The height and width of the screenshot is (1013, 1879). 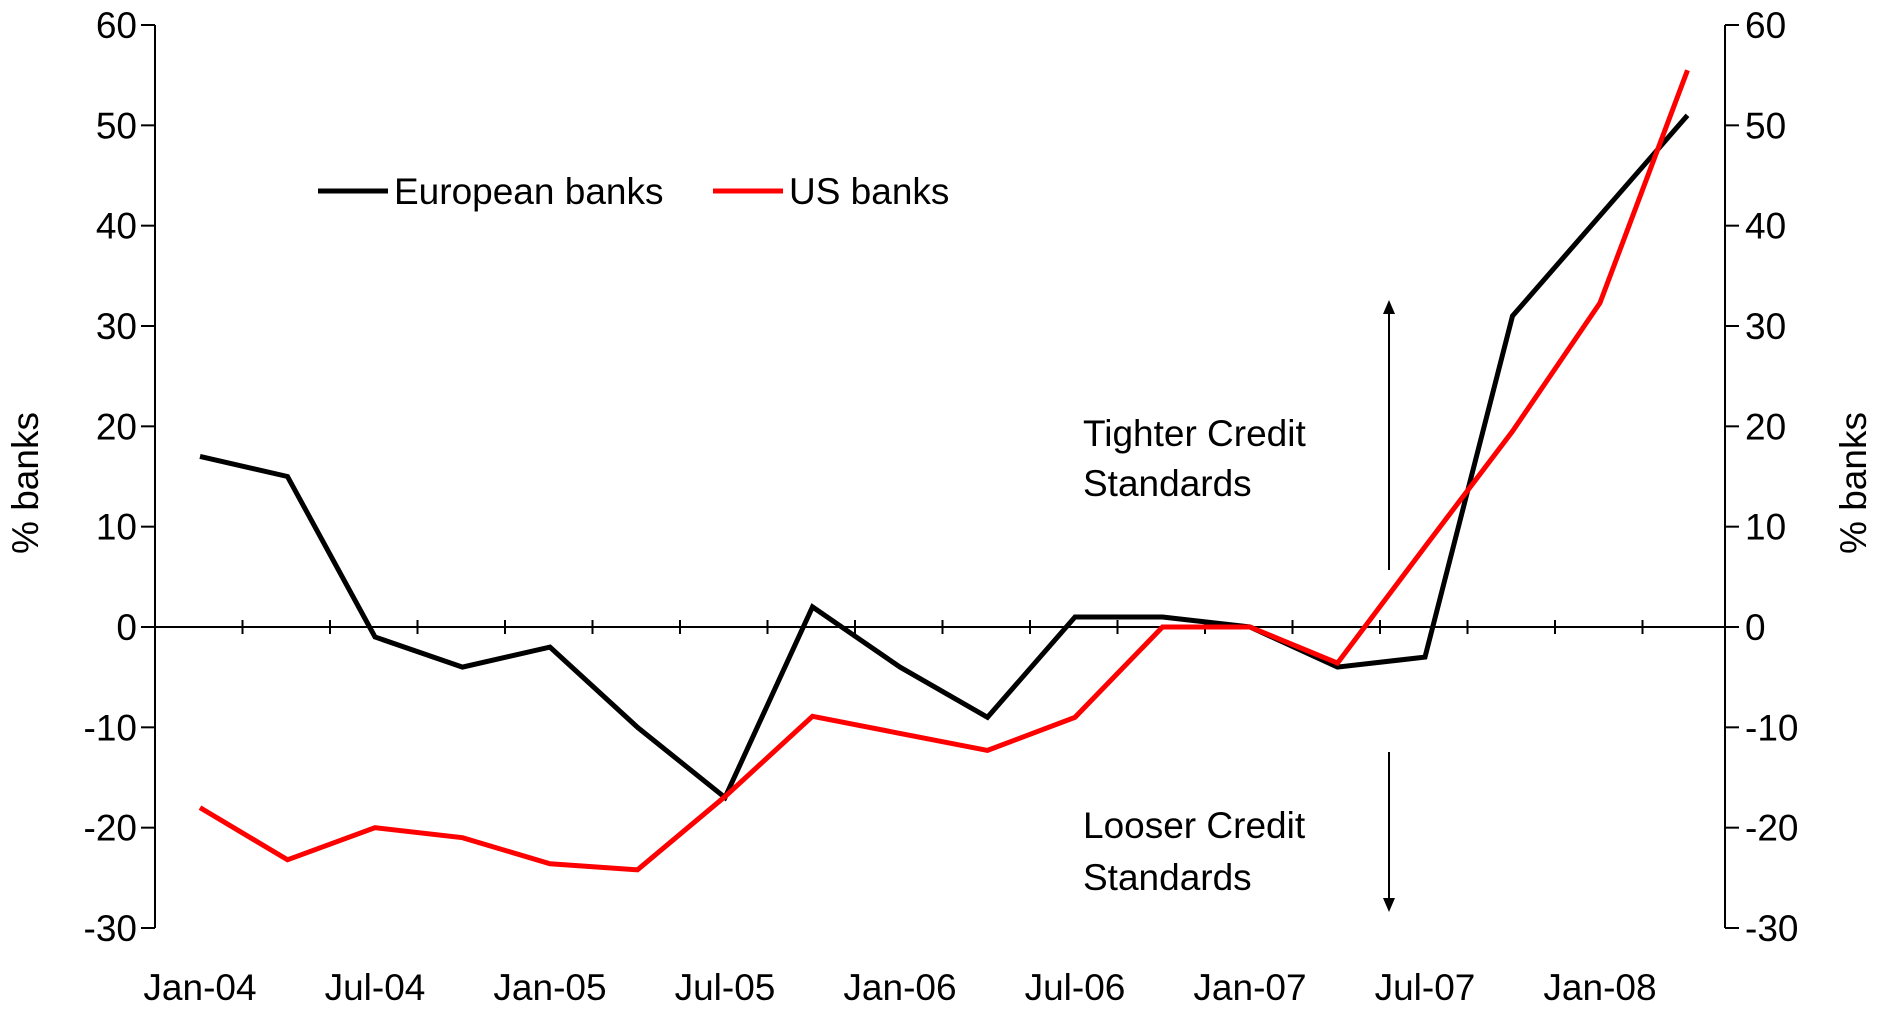 What do you see at coordinates (1771, 828) in the screenshot?
I see `right-y-tick-label: -20` at bounding box center [1771, 828].